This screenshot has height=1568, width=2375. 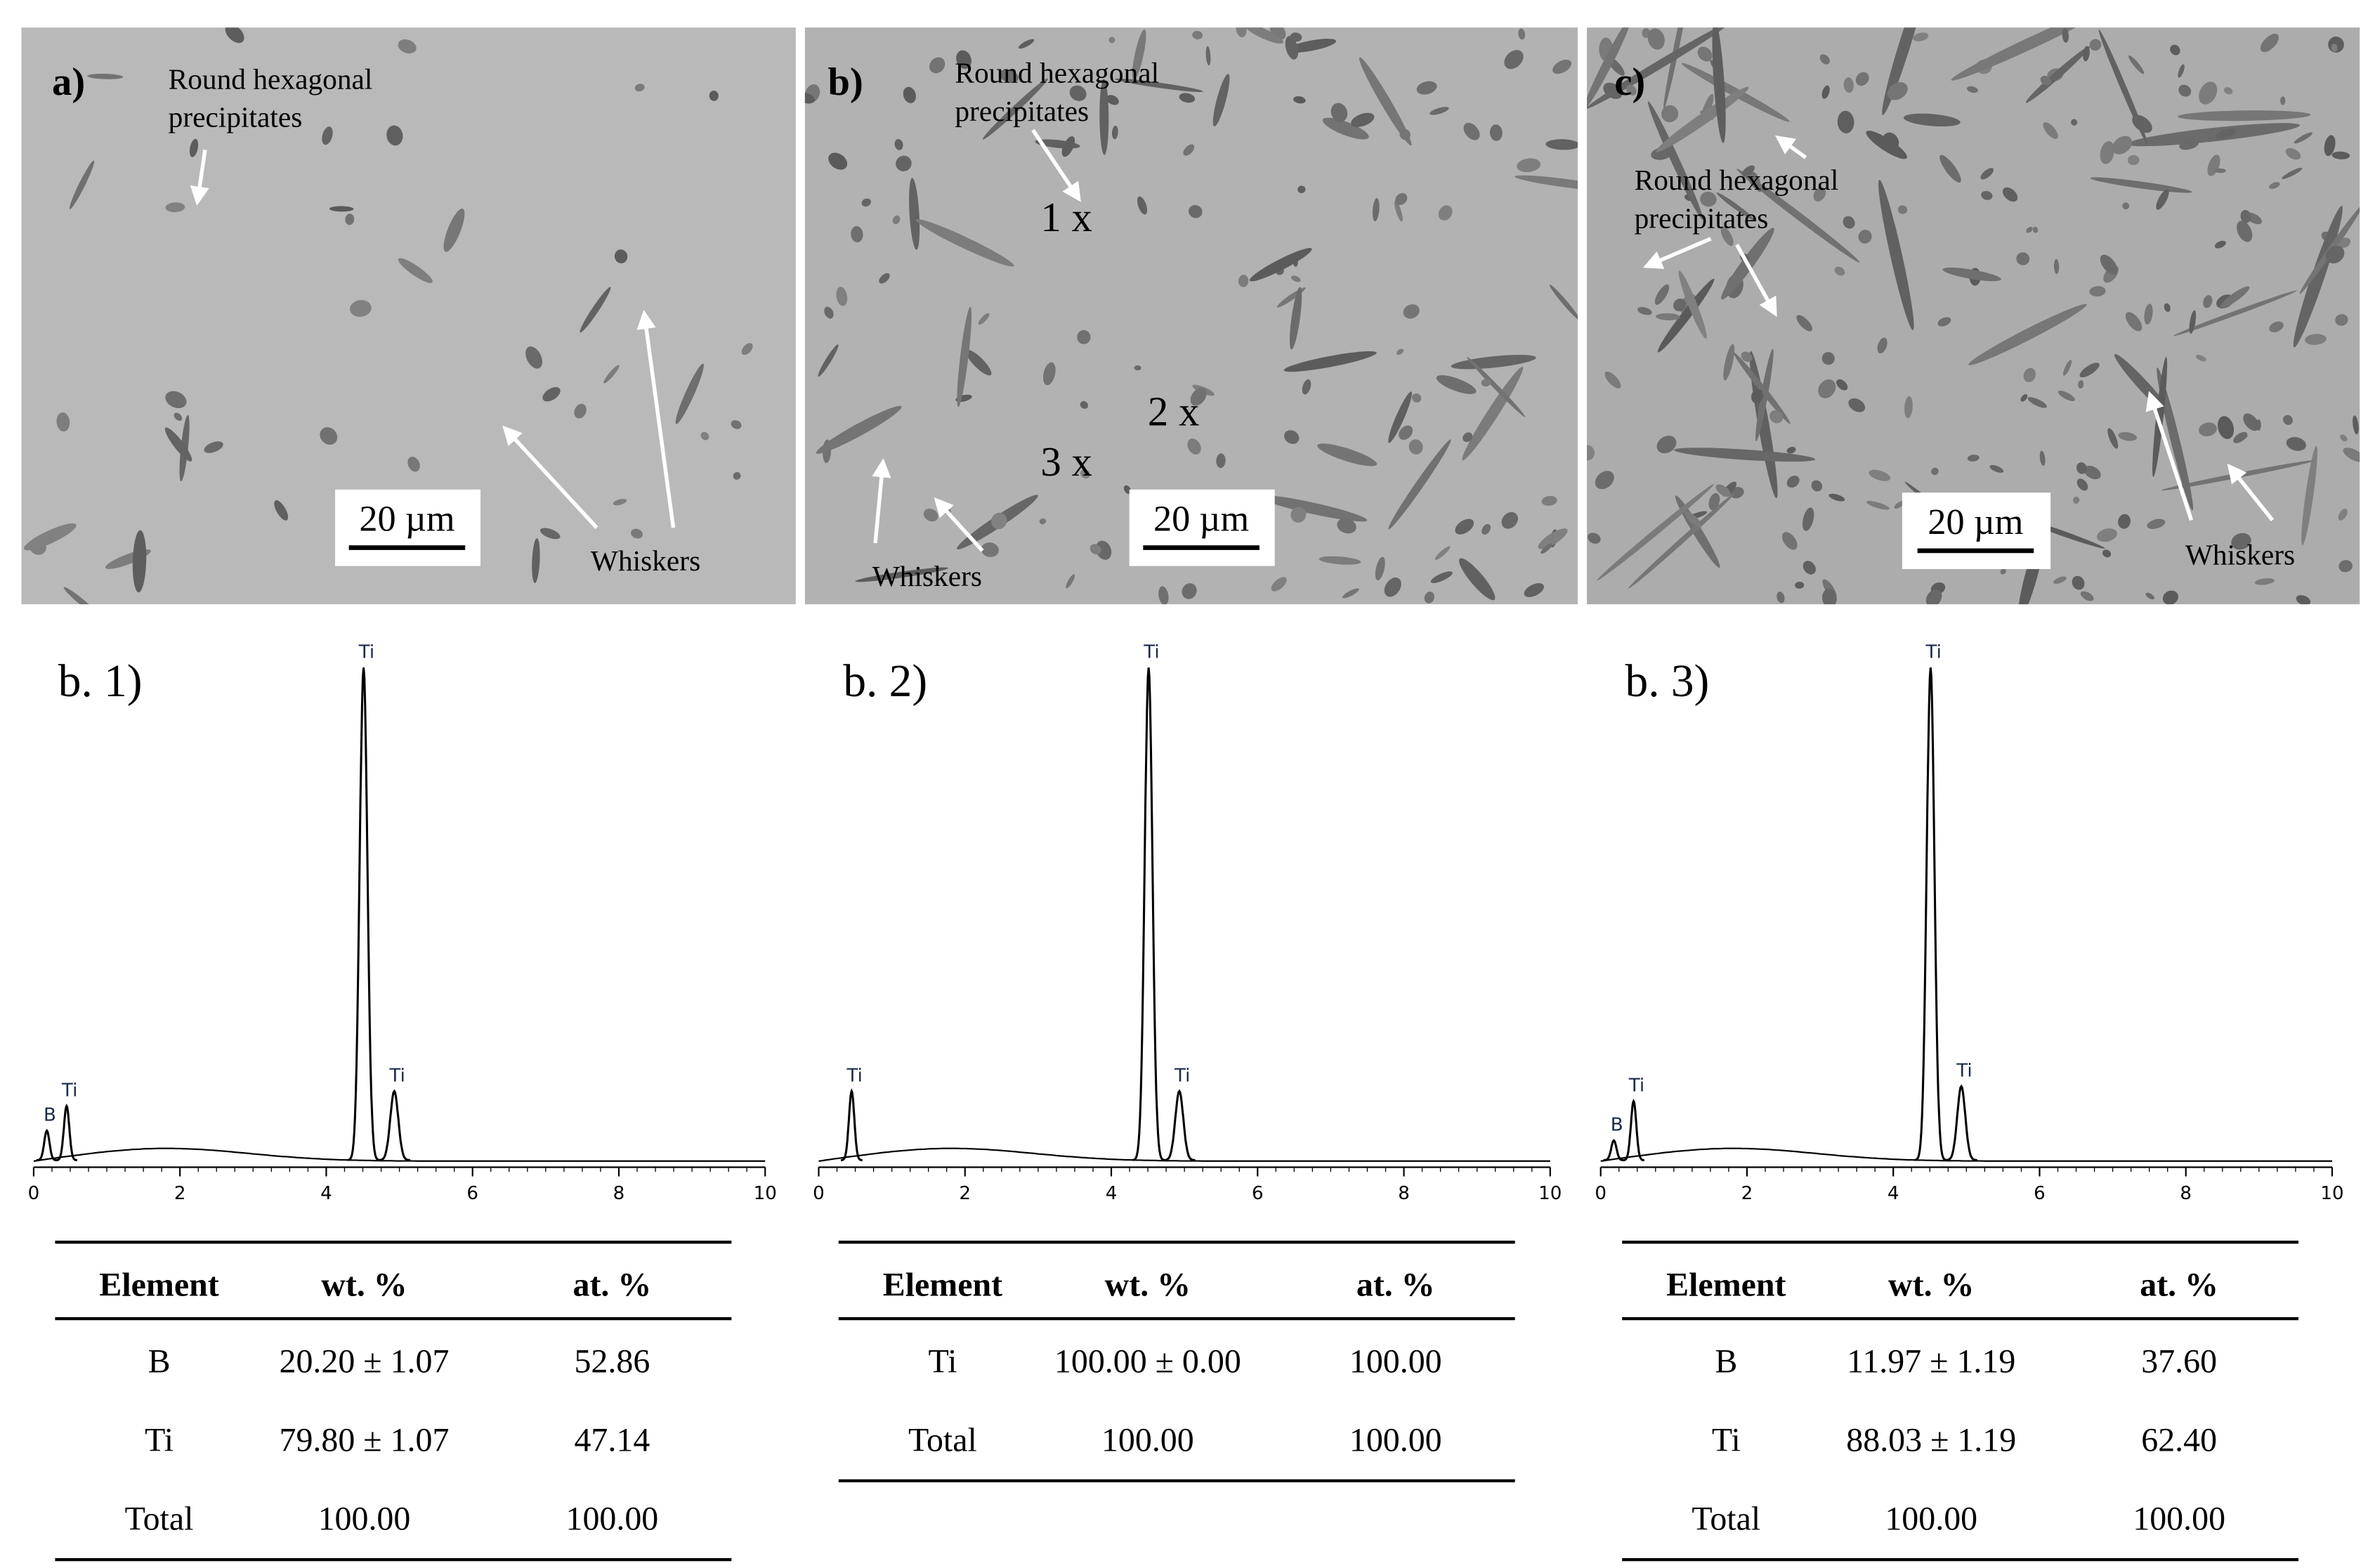 What do you see at coordinates (1931, 1519) in the screenshot?
I see `table-cell: 100.00` at bounding box center [1931, 1519].